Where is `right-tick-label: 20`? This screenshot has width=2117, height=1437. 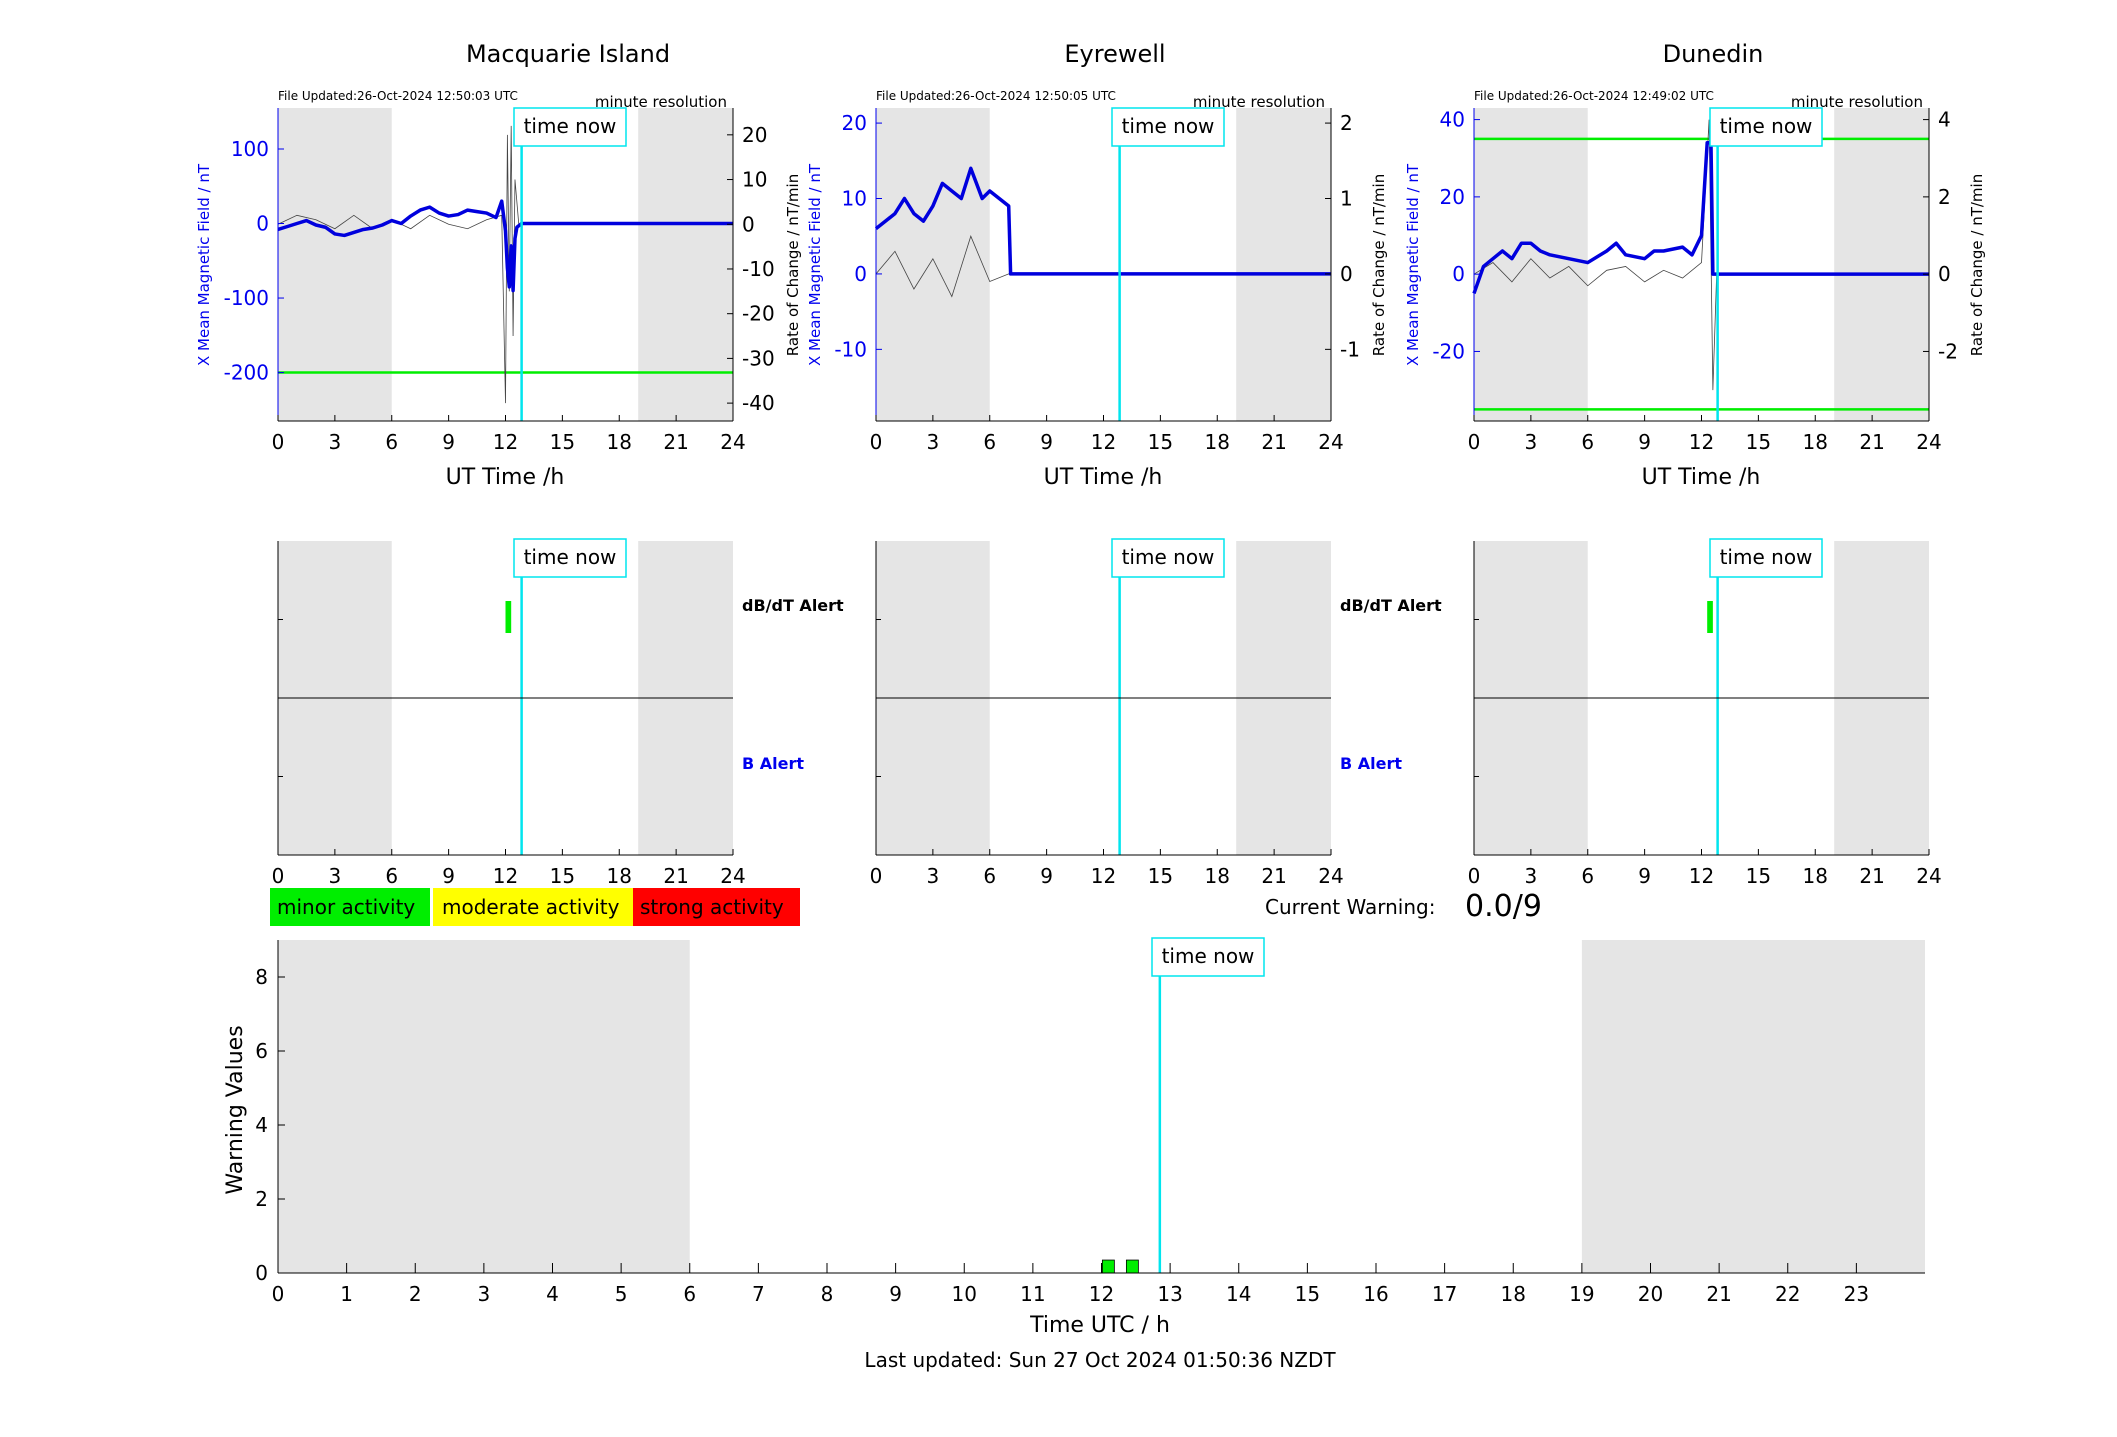
right-tick-label: 20 is located at coordinates (754, 135).